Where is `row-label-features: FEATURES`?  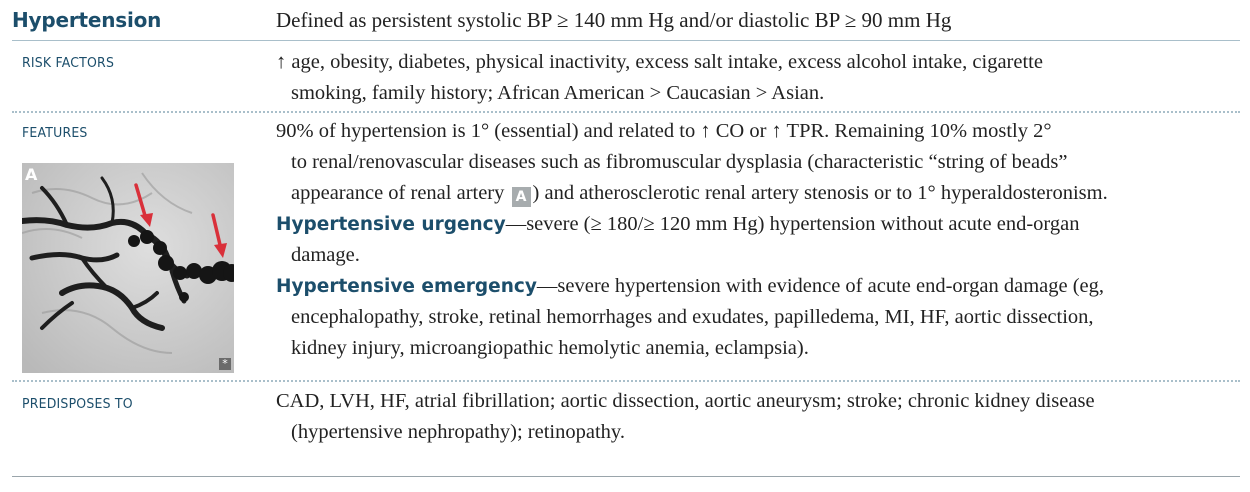
row-label-features: FEATURES is located at coordinates (55, 132).